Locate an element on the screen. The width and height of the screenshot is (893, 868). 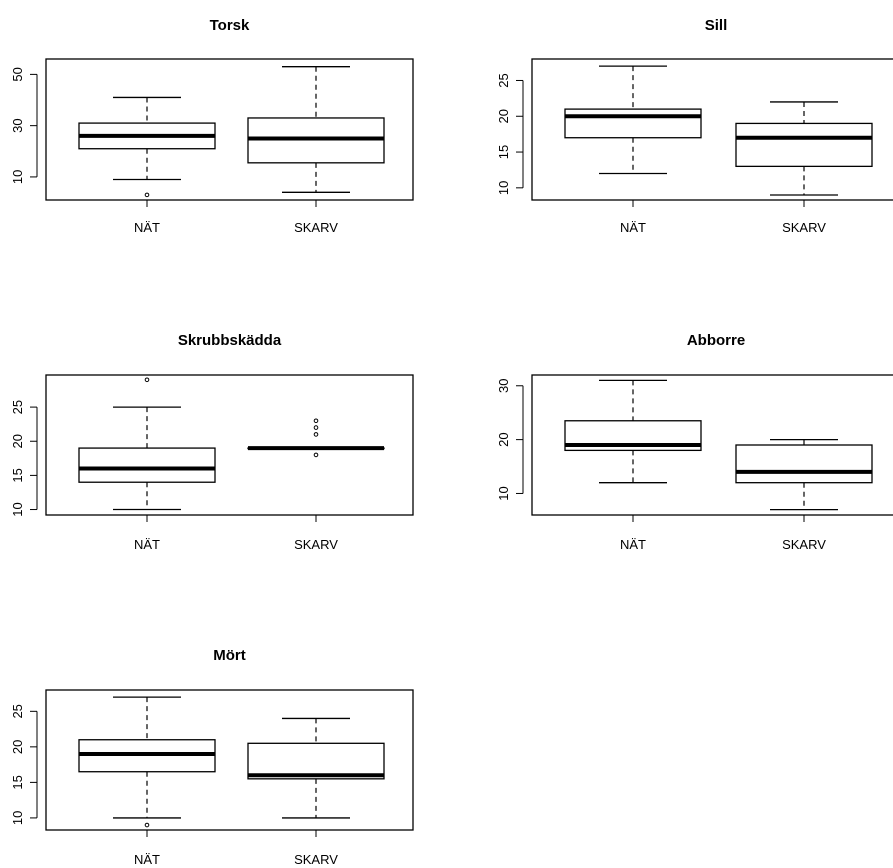
y-tick-label: 50 is located at coordinates (17, 74).